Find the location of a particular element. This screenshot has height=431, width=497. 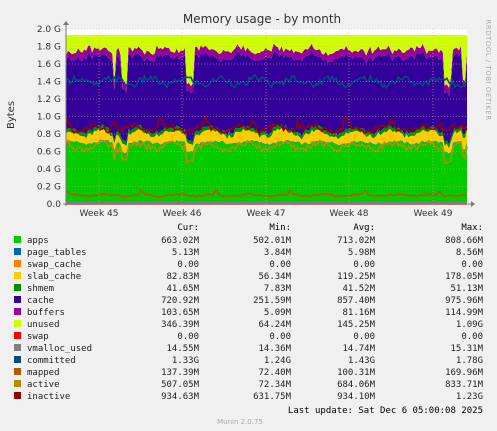

area-shmem is located at coordinates (266, 136).